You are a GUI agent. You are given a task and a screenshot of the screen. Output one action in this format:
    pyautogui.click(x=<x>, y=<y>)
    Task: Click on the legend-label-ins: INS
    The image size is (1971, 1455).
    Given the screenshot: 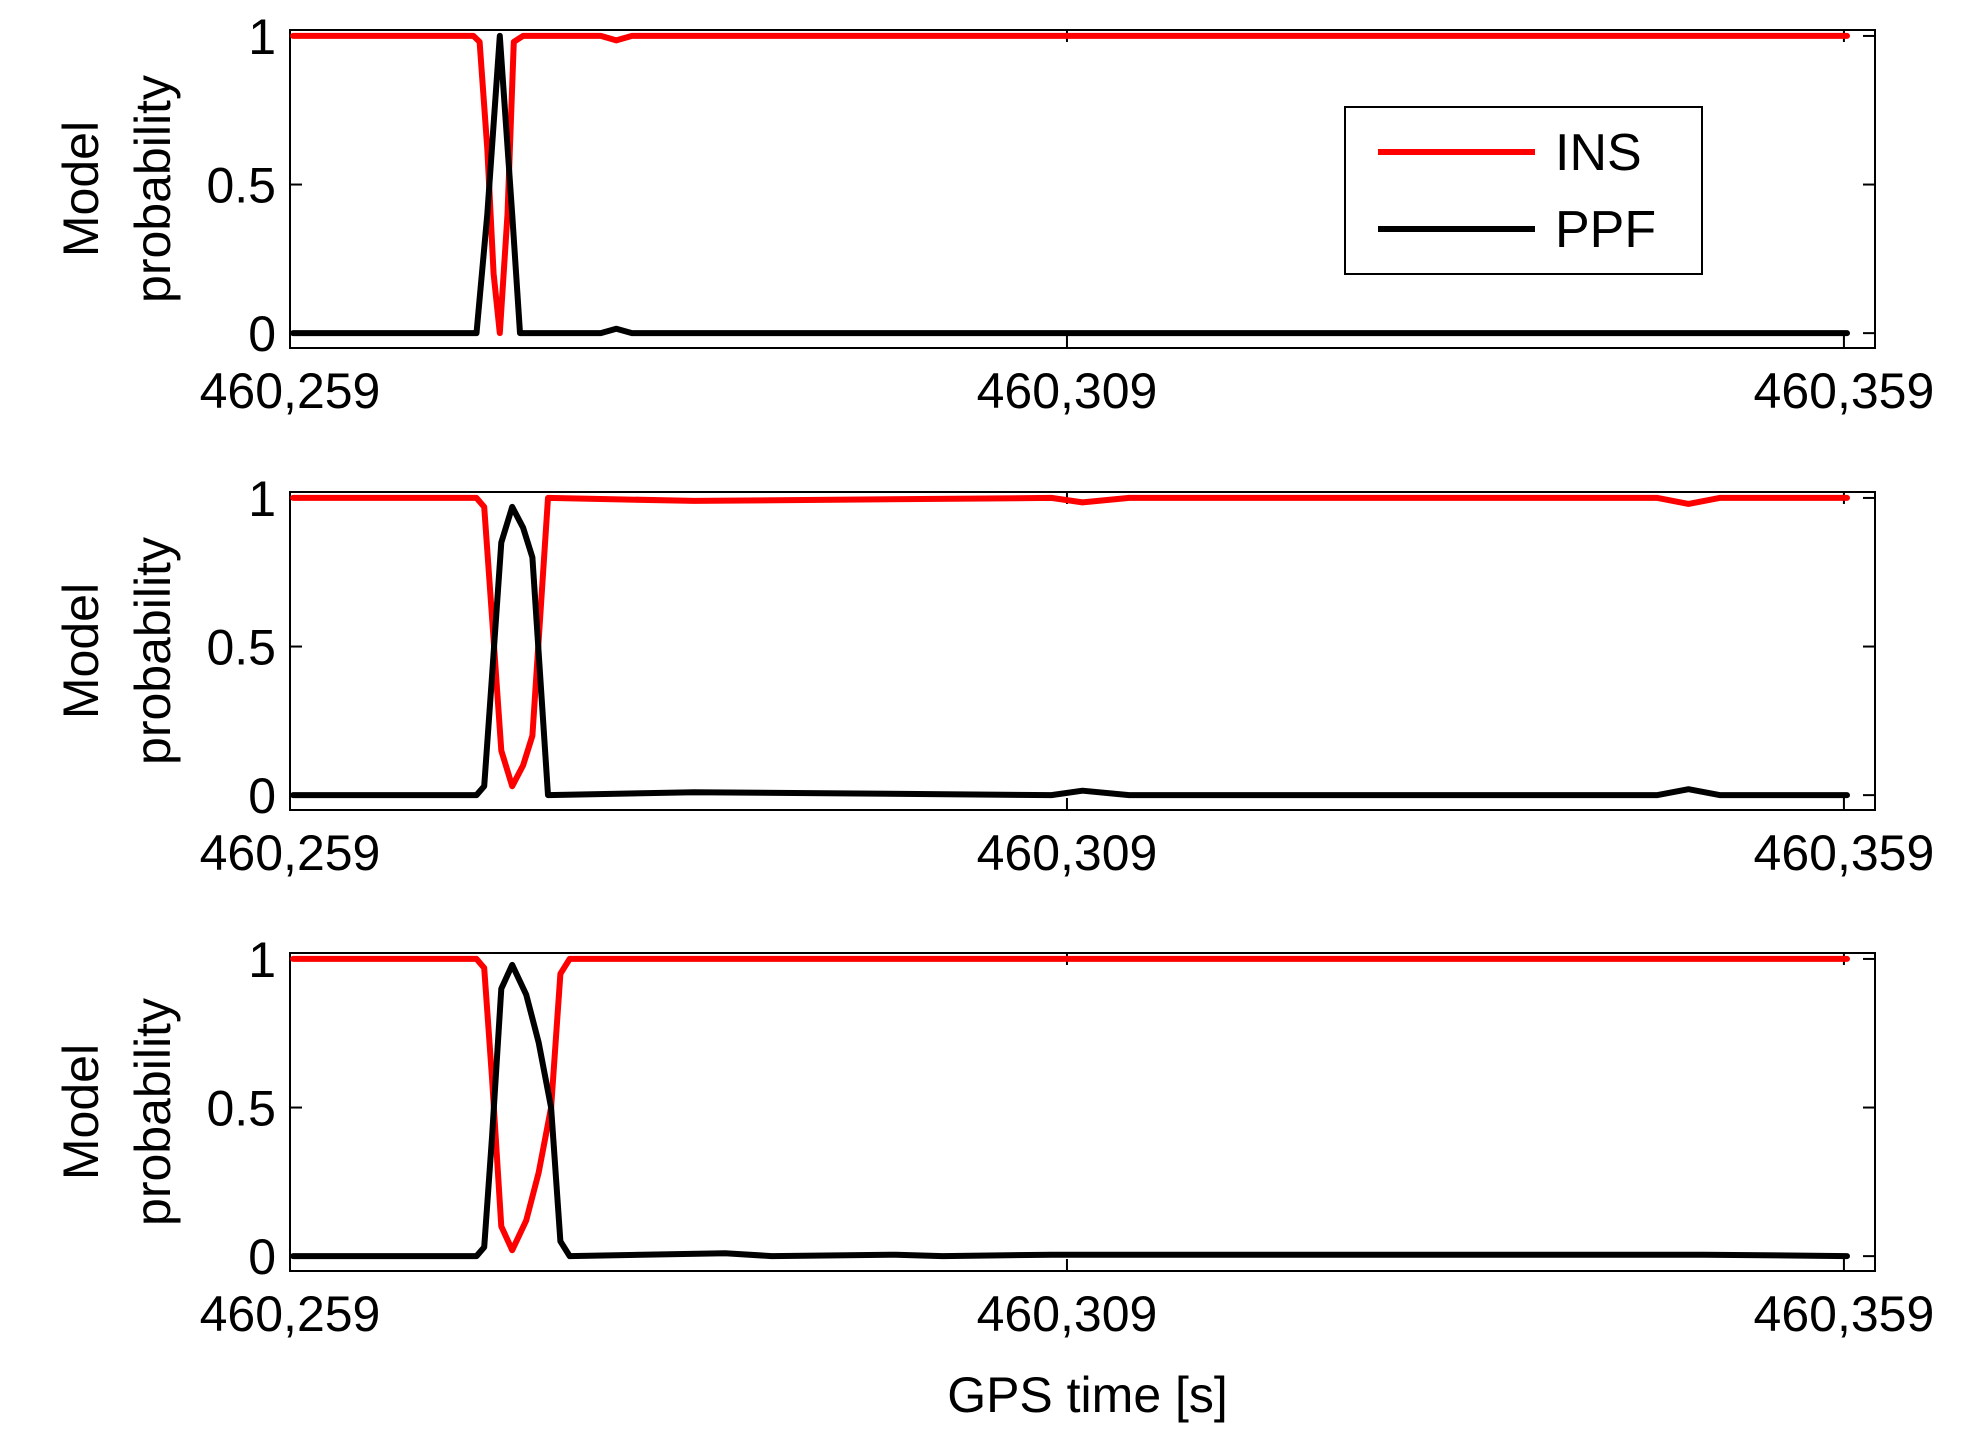 What is the action you would take?
    pyautogui.click(x=1598, y=153)
    